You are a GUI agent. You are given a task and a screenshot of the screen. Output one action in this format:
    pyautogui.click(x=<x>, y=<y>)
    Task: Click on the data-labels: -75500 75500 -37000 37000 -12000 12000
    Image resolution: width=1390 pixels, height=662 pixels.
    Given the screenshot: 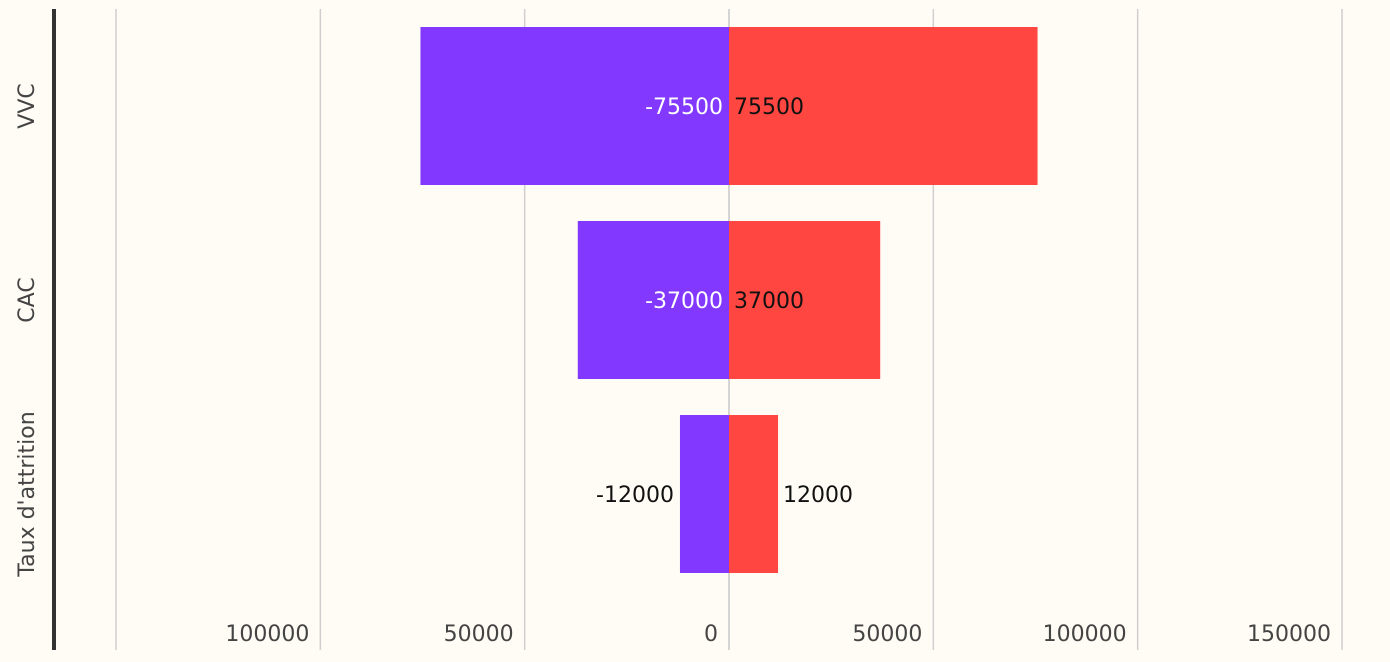 What is the action you would take?
    pyautogui.click(x=724, y=301)
    